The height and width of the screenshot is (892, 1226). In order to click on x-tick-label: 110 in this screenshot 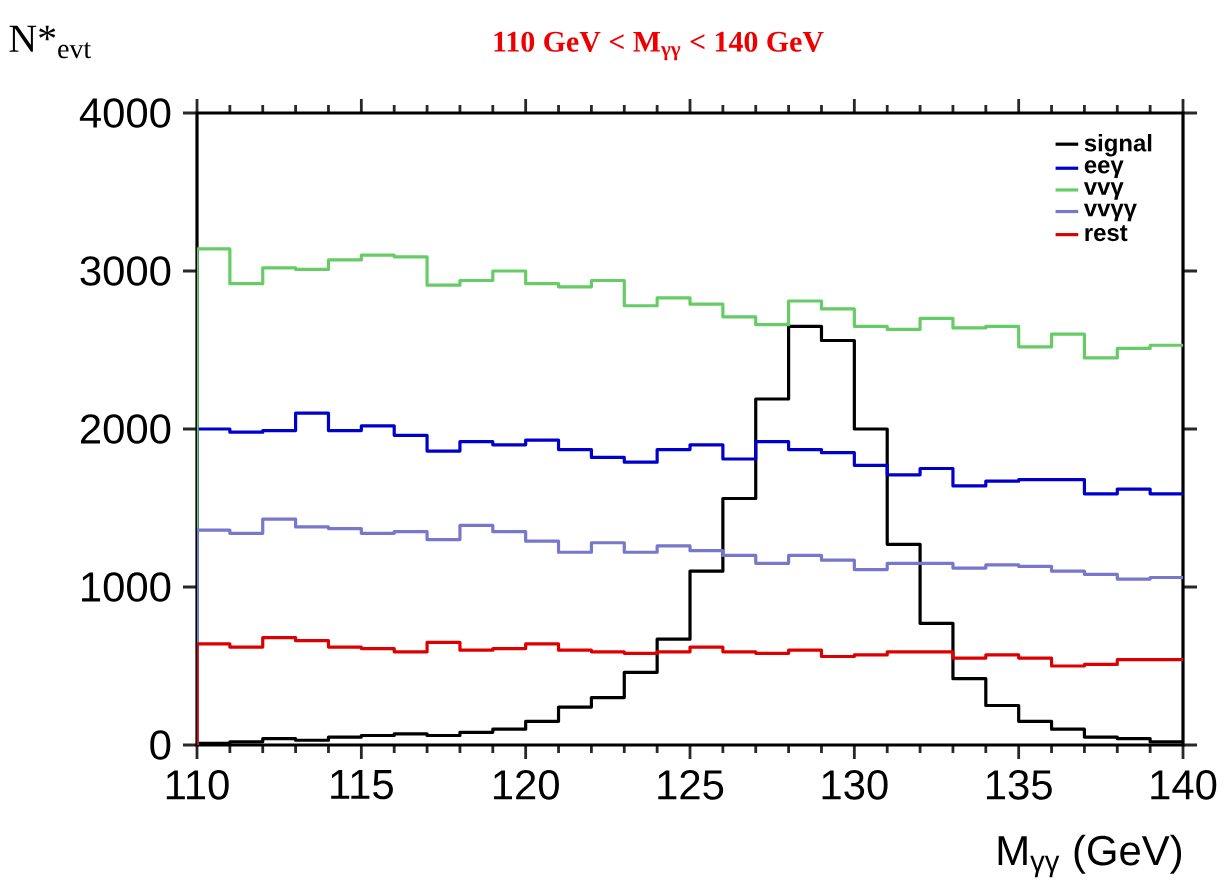, I will do `click(197, 785)`.